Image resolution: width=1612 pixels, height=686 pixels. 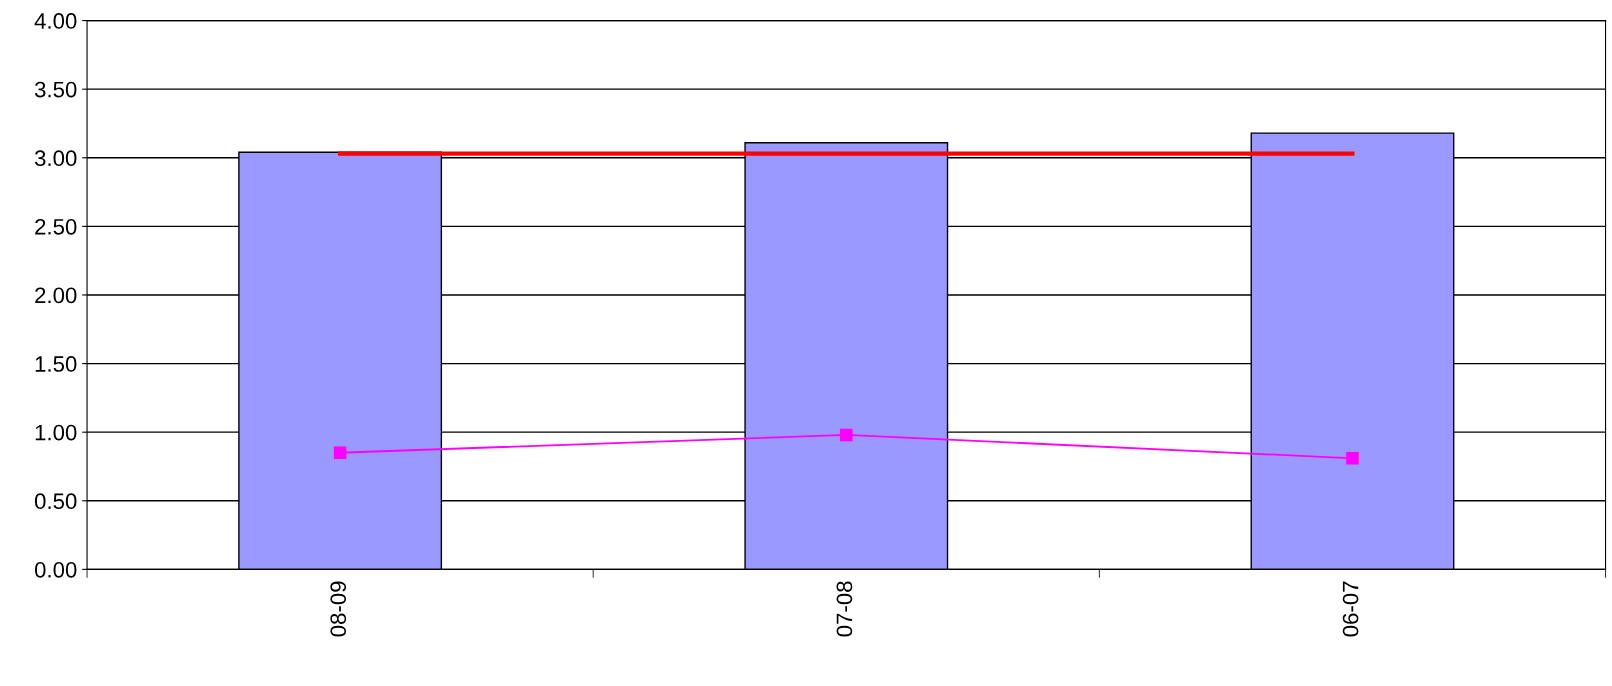 What do you see at coordinates (1350, 609) in the screenshot?
I see `x-tick-label: 06-07` at bounding box center [1350, 609].